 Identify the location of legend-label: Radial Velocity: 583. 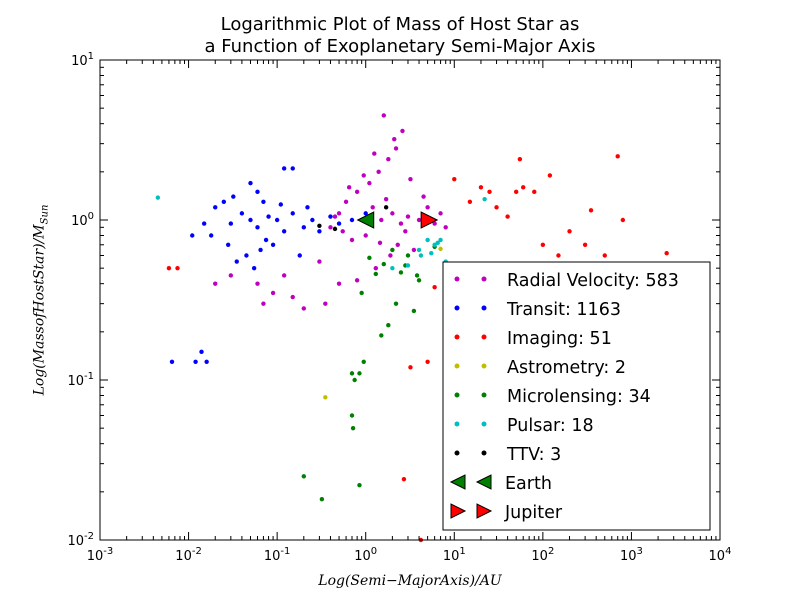
(593, 281).